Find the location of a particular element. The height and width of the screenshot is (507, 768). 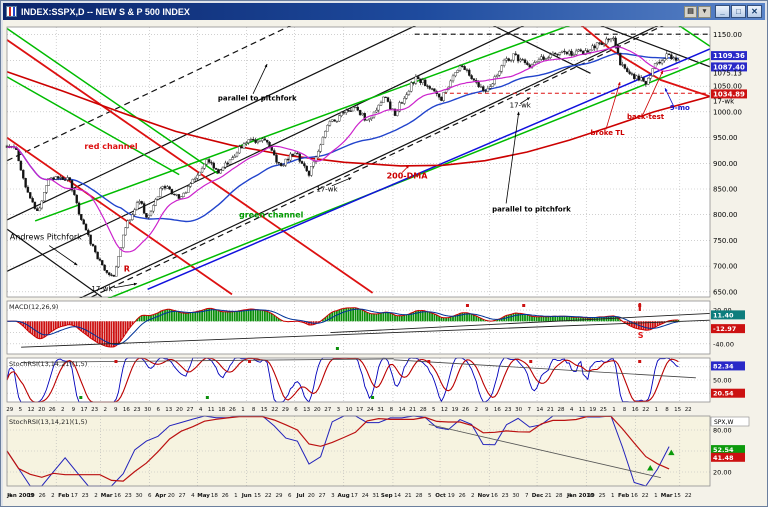

minimize-icon: _ is located at coordinates (722, 11).